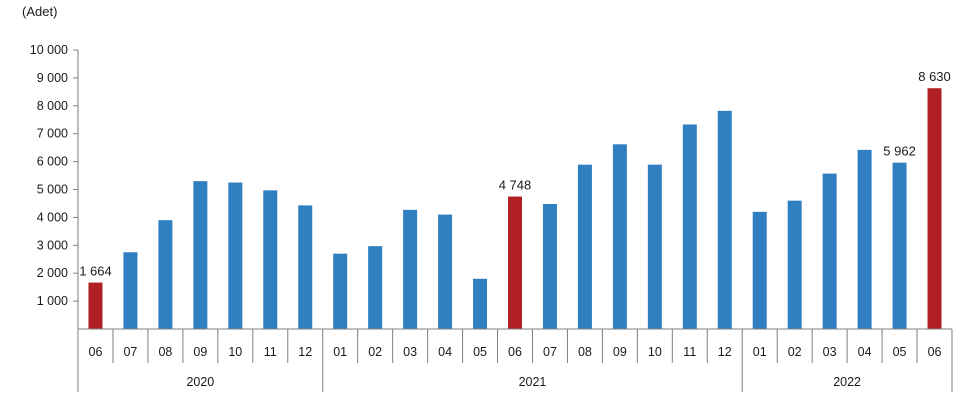 The height and width of the screenshot is (412, 979). I want to click on y-tick-label: 8 000, so click(52, 106).